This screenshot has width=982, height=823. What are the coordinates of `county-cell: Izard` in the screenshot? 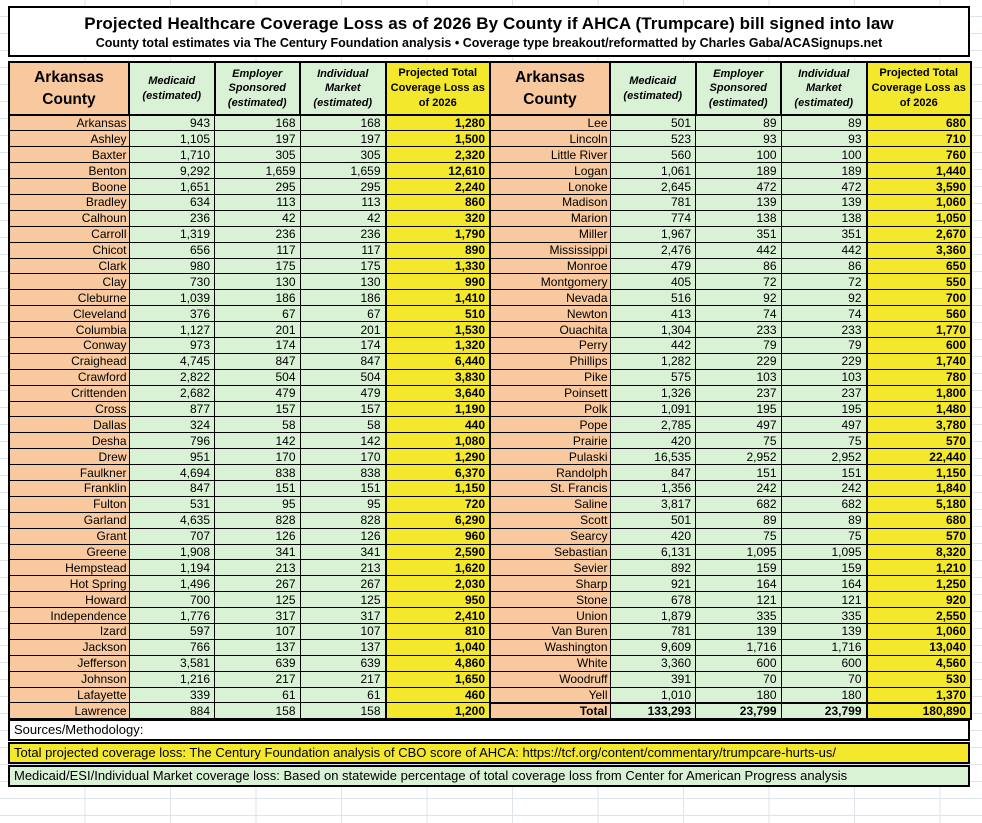 It's located at (69, 631).